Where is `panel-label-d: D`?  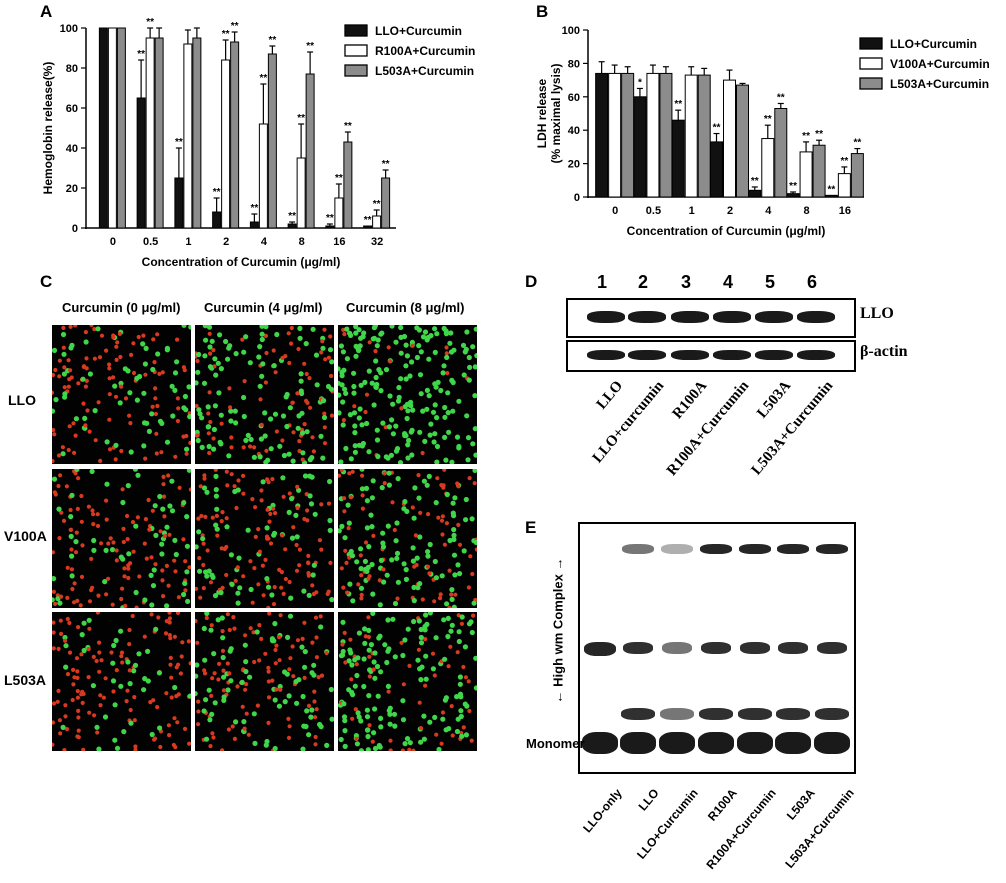 panel-label-d: D is located at coordinates (531, 281).